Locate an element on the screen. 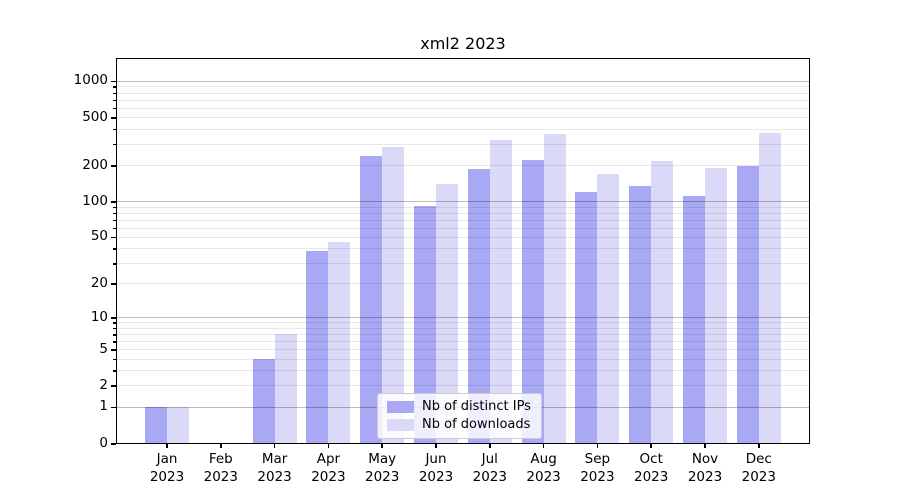 This screenshot has height=500, width=900. legend: Nb of distinct IPs Nb of downloads is located at coordinates (459, 416).